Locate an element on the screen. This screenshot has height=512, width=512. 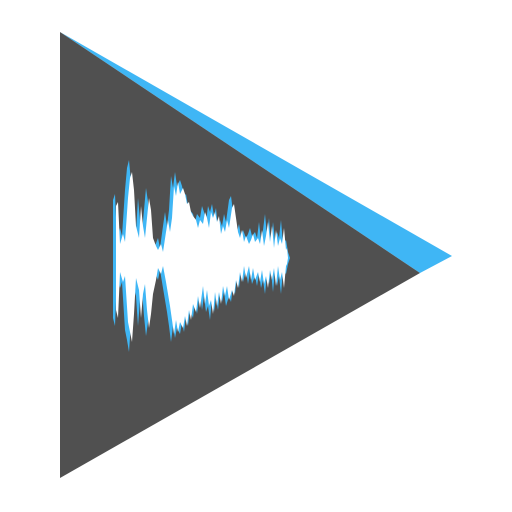
waveform-fill is located at coordinates (202, 257).